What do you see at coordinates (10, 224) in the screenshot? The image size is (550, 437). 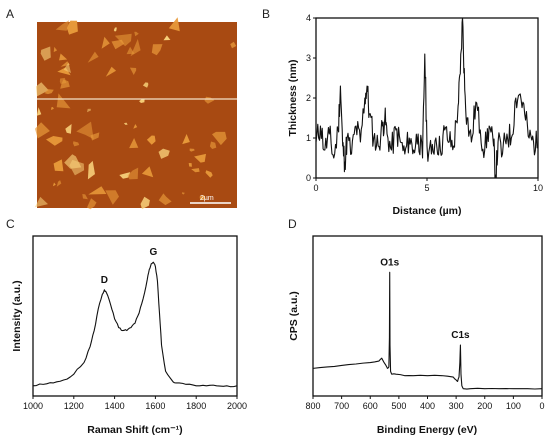 I see `panel-c-letter: C` at bounding box center [10, 224].